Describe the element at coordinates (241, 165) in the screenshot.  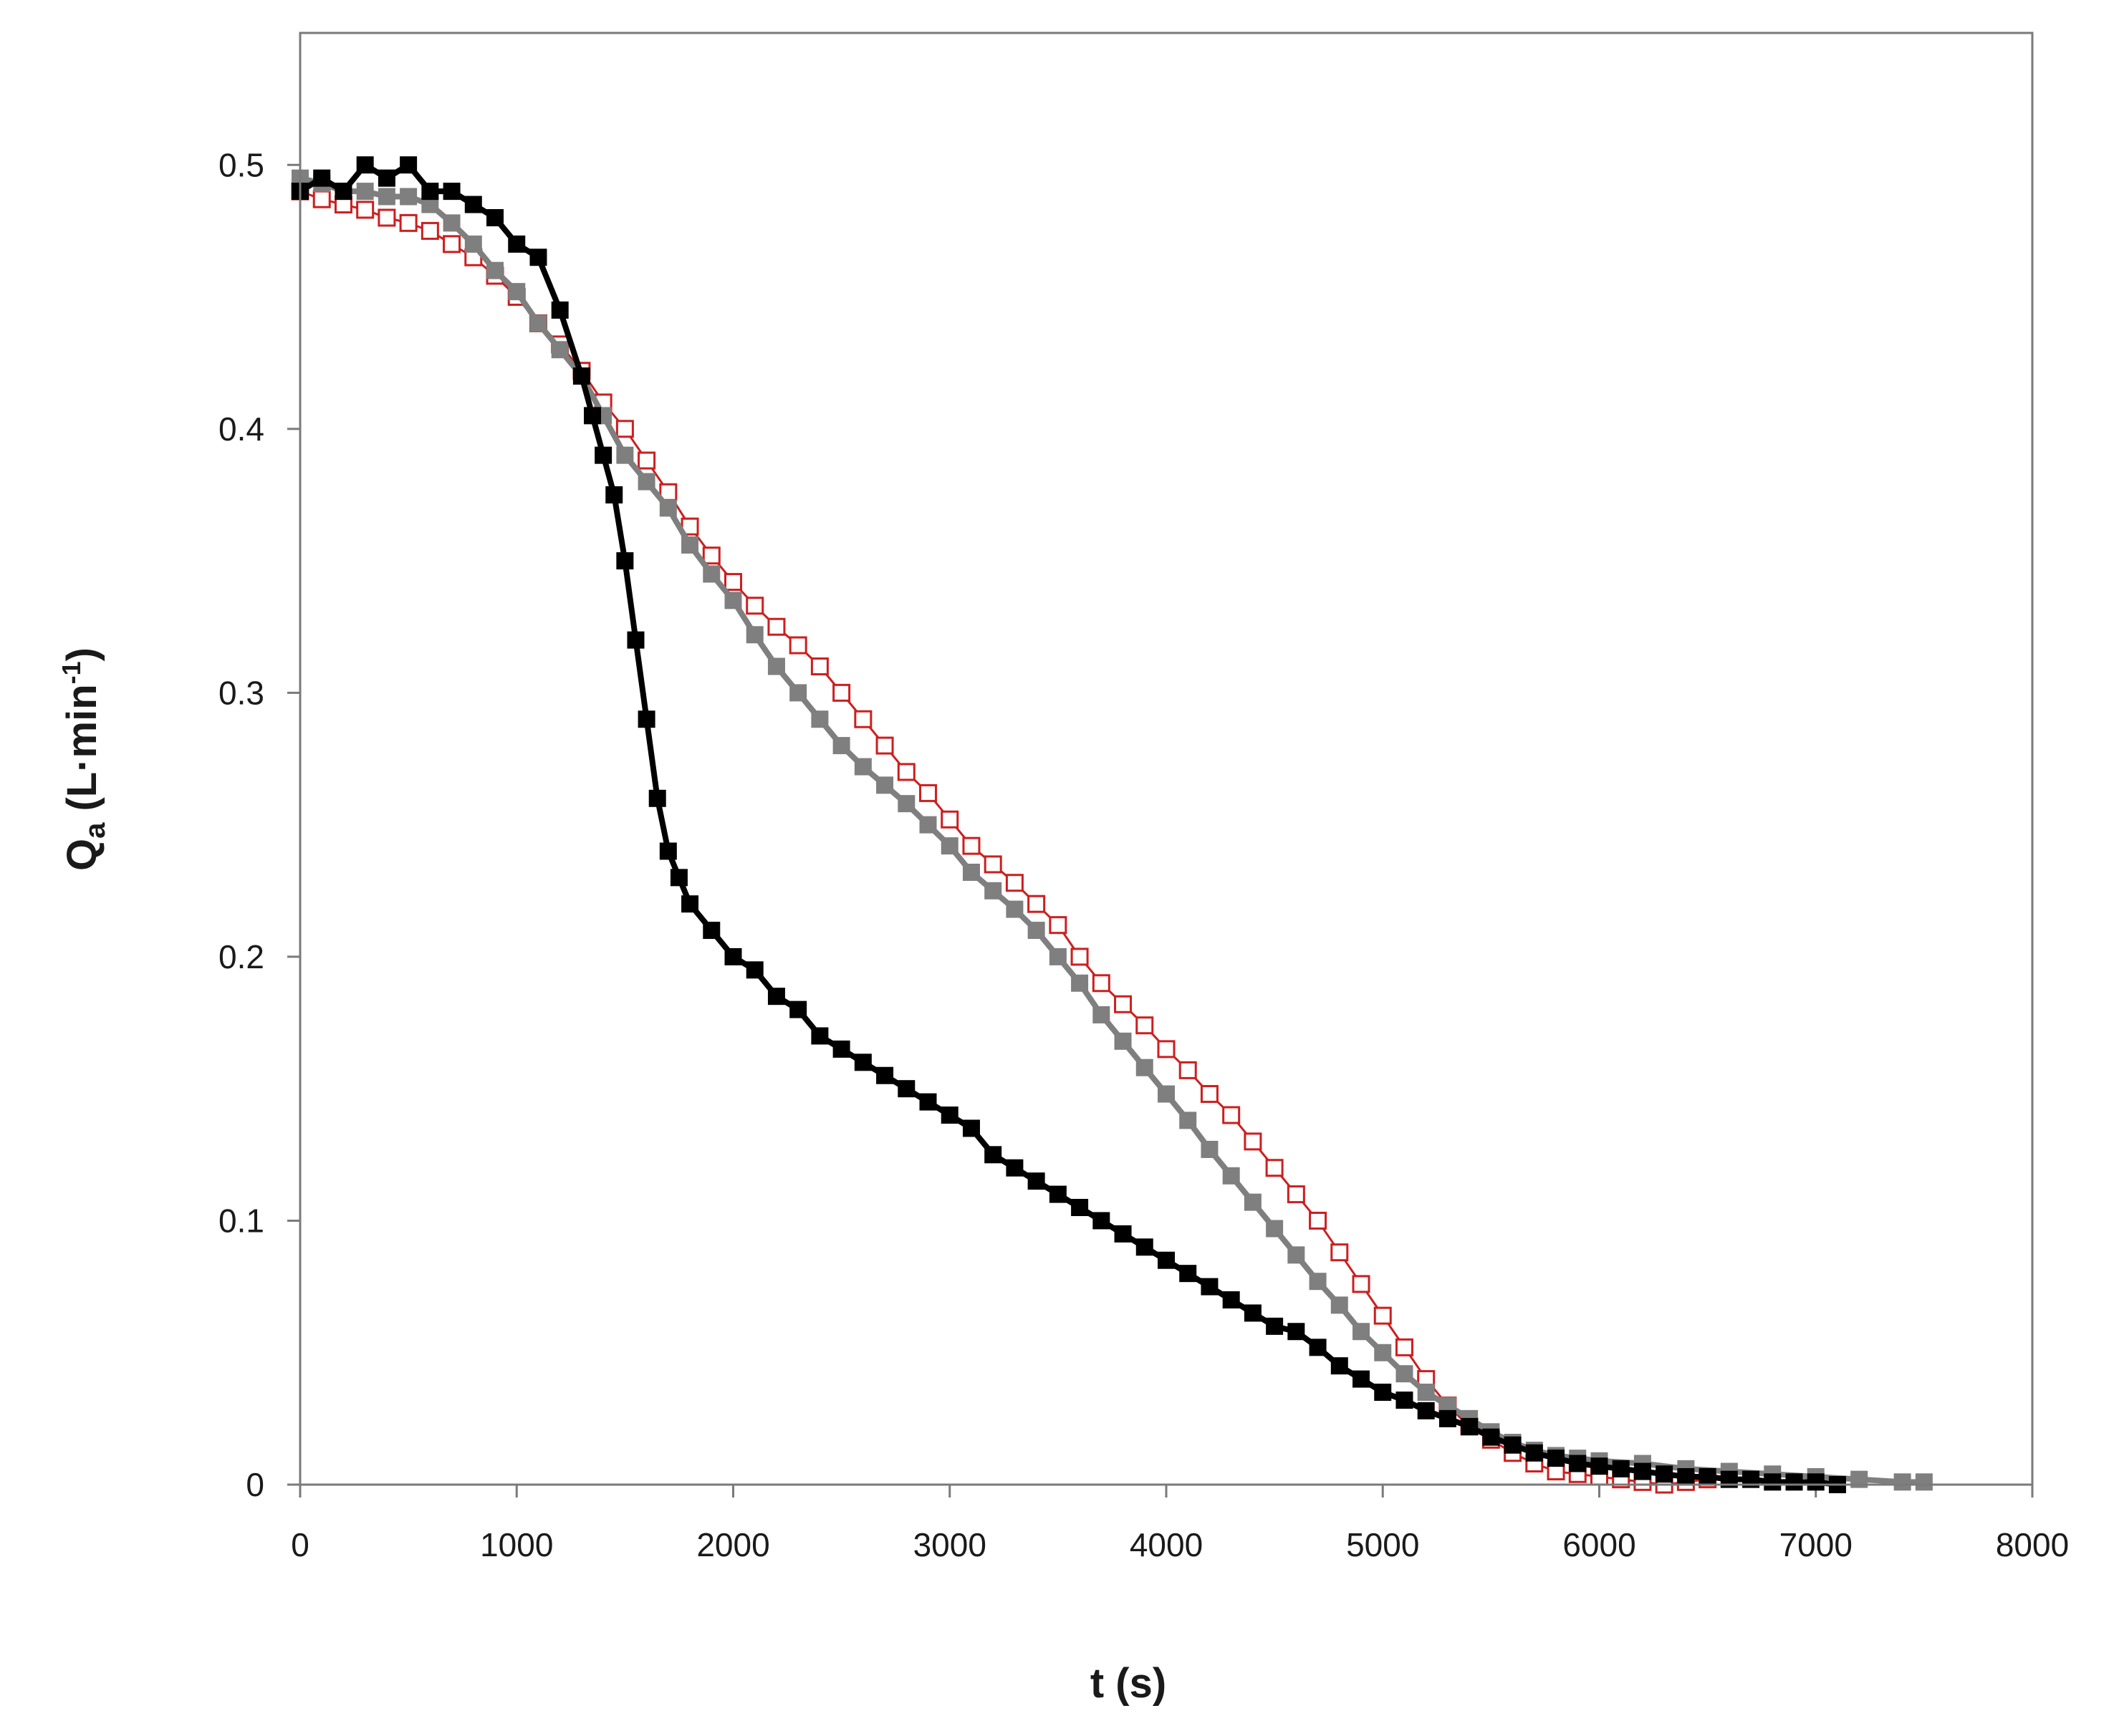
I see `y-tick-label: 0.5` at that location.